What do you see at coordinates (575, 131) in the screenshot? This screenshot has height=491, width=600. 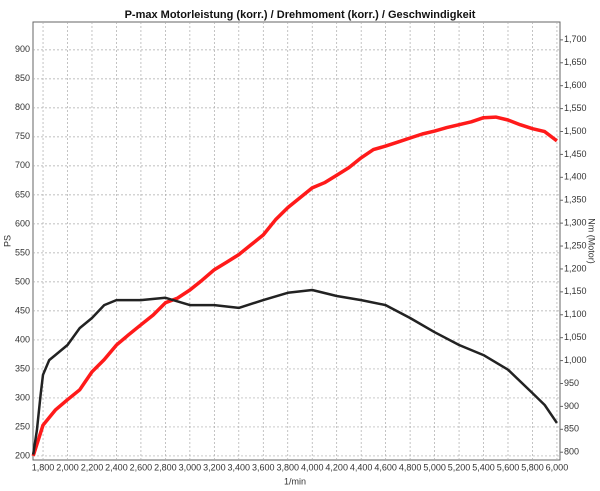 I see `y2-tick-label: 1,500` at bounding box center [575, 131].